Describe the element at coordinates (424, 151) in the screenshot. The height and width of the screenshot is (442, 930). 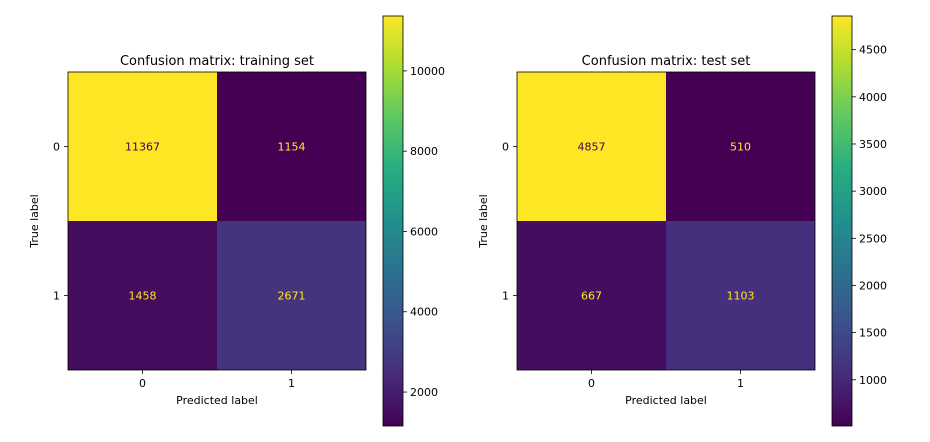
I see `colorbar-tick-label: 8000` at that location.